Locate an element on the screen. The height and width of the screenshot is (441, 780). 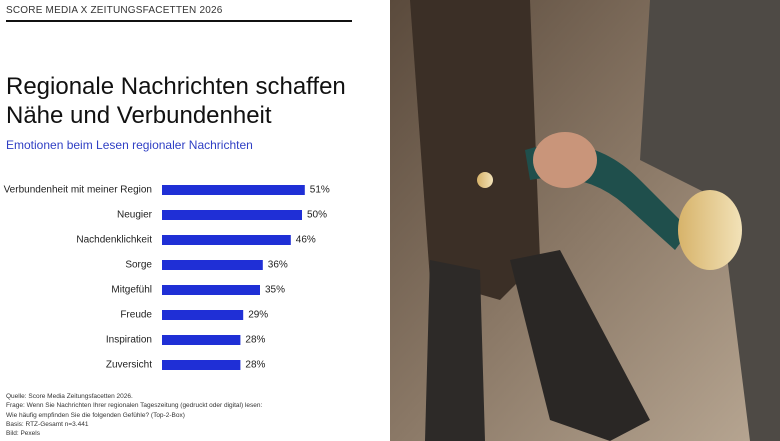
note: Bild: Pexels is located at coordinates (23, 434).